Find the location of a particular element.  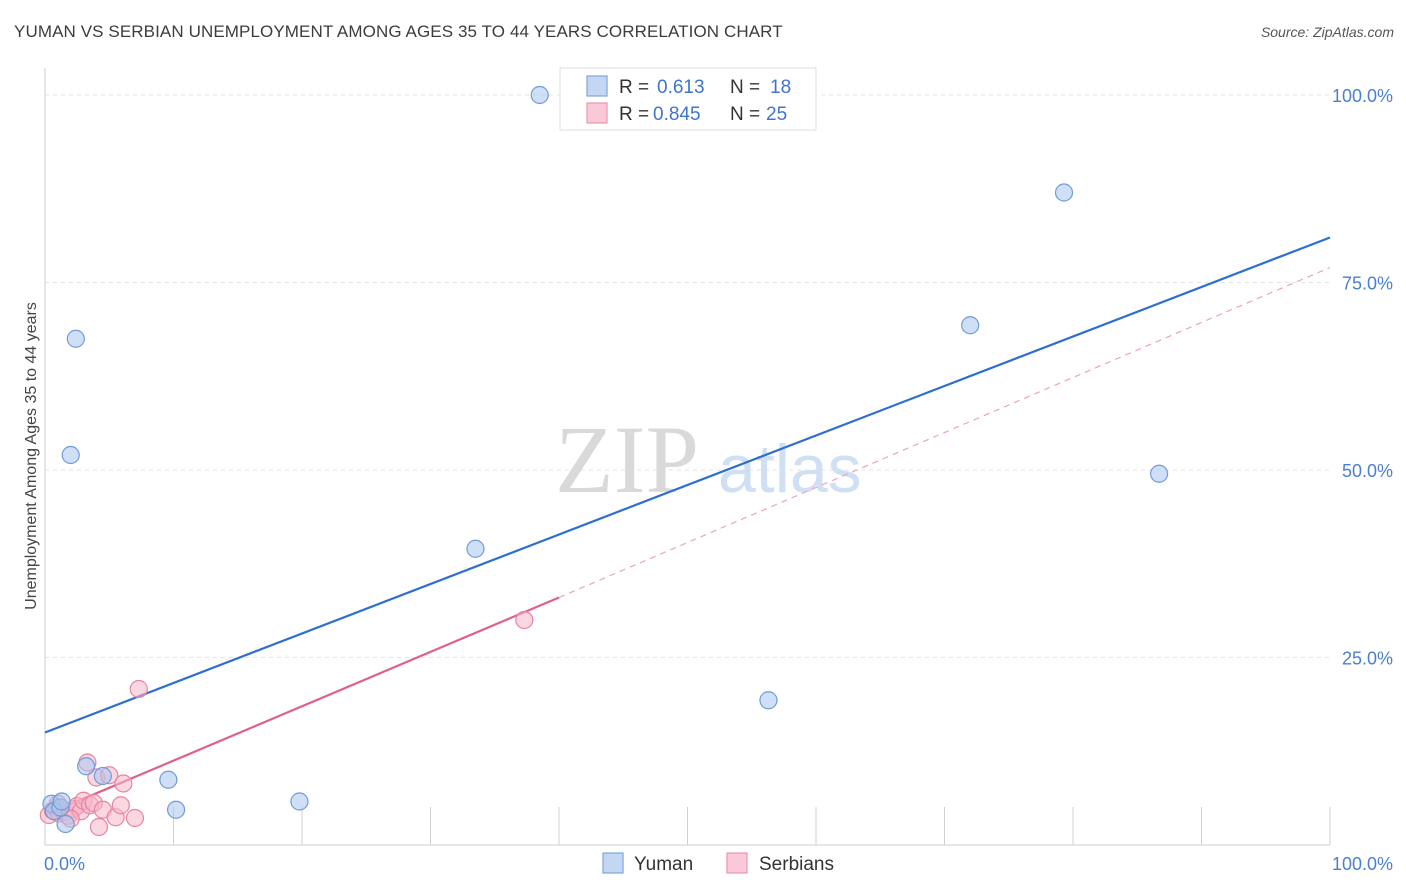

bottom-legend-swatch-serbians is located at coordinates (737, 863).